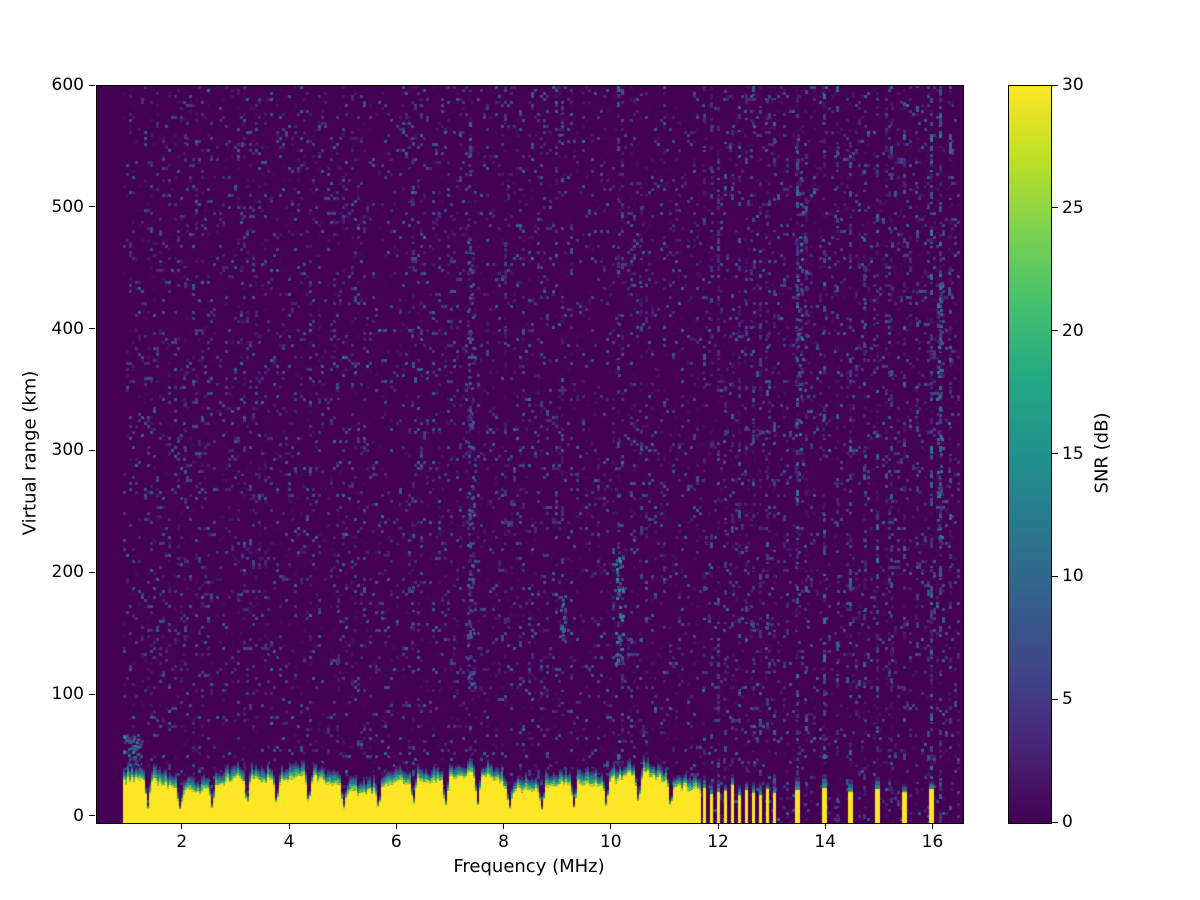  What do you see at coordinates (718, 842) in the screenshot?
I see `x-axis-tick-label: 12` at bounding box center [718, 842].